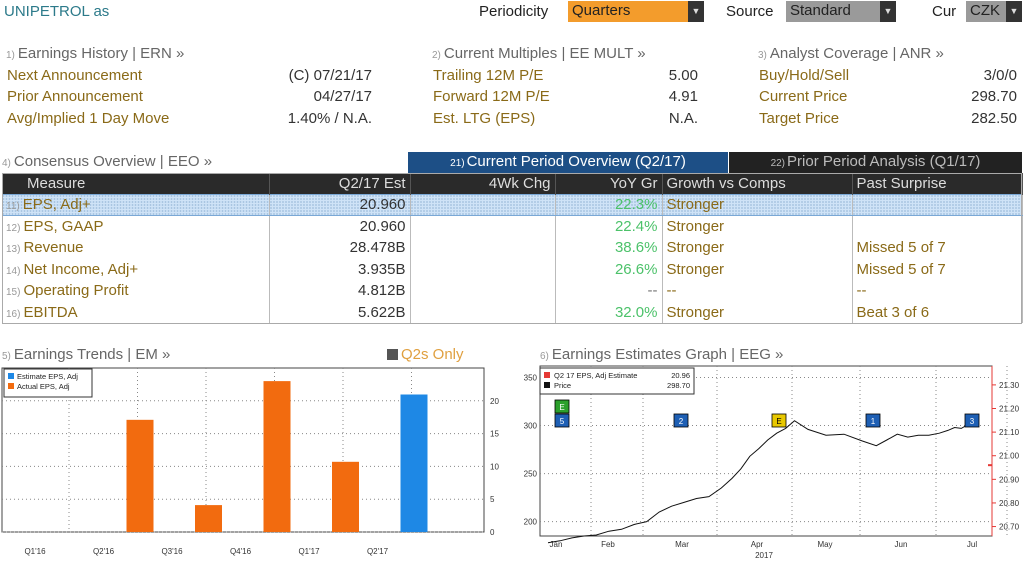 The height and width of the screenshot is (561, 1024). Describe the element at coordinates (378, 551) in the screenshot. I see `x-tick-label: Q2'17` at that location.